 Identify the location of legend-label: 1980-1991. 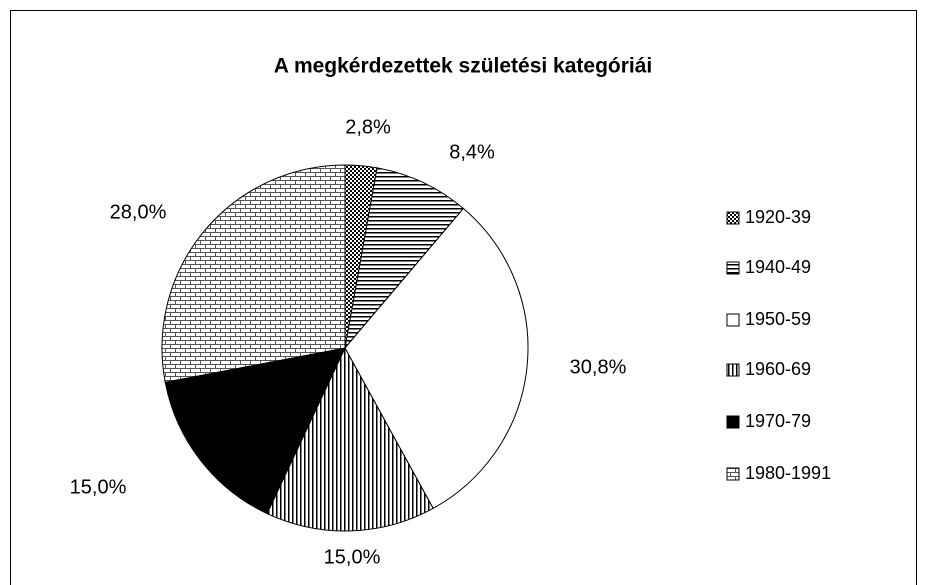
(788, 473).